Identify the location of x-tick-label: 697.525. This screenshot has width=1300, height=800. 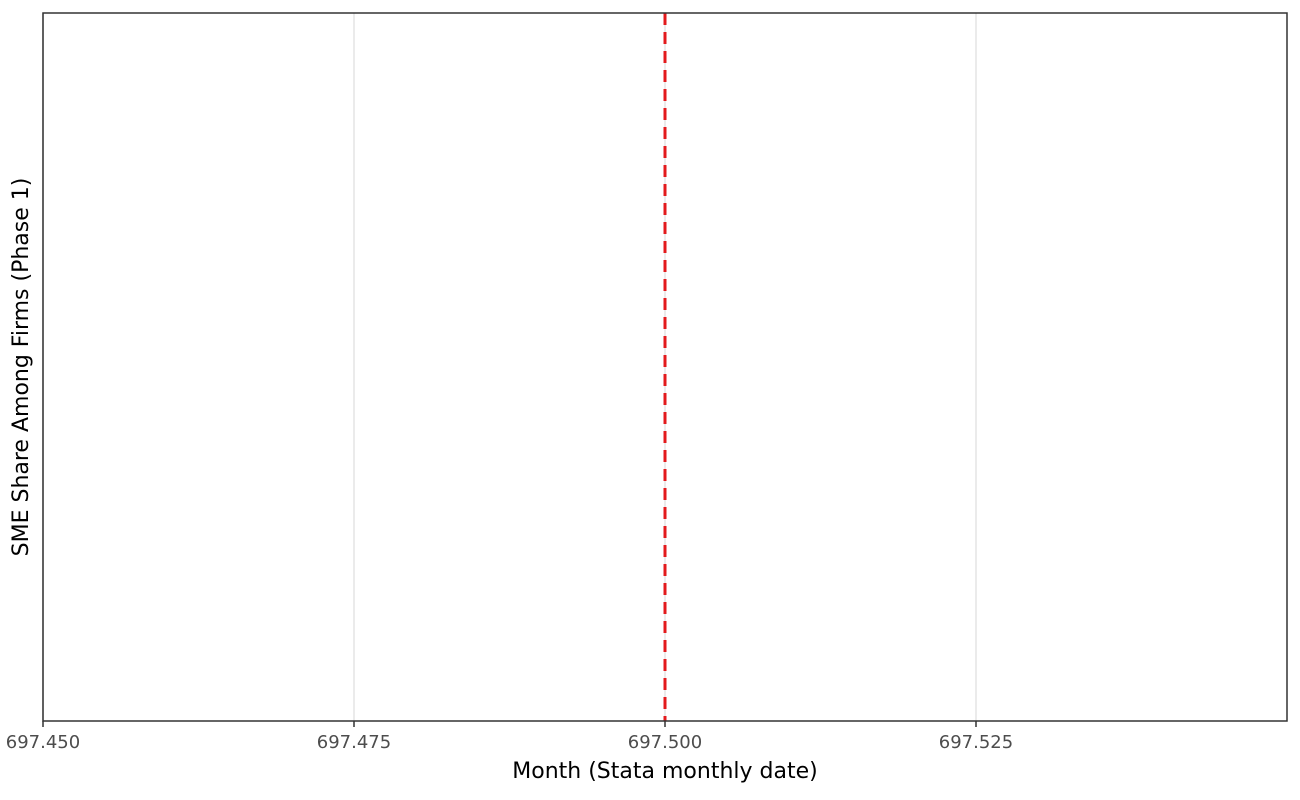
(976, 742).